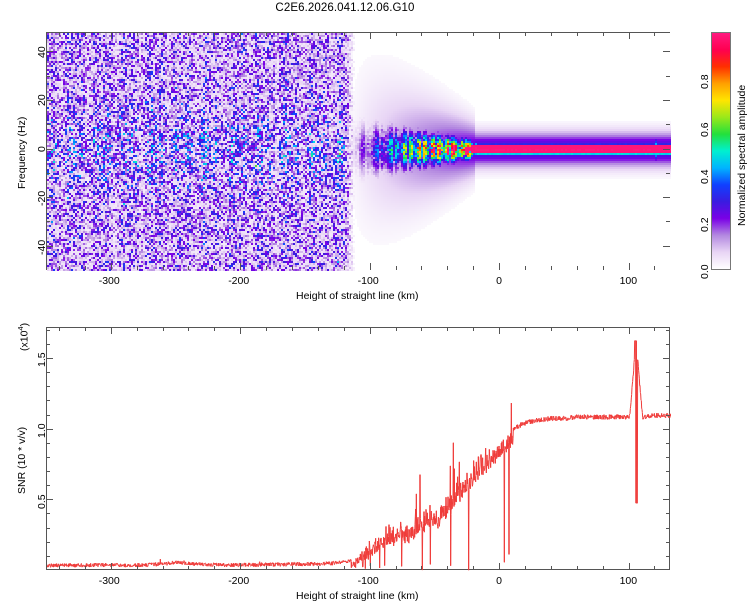 This screenshot has width=750, height=602. I want to click on snr-x-tick-label: 100, so click(628, 581).